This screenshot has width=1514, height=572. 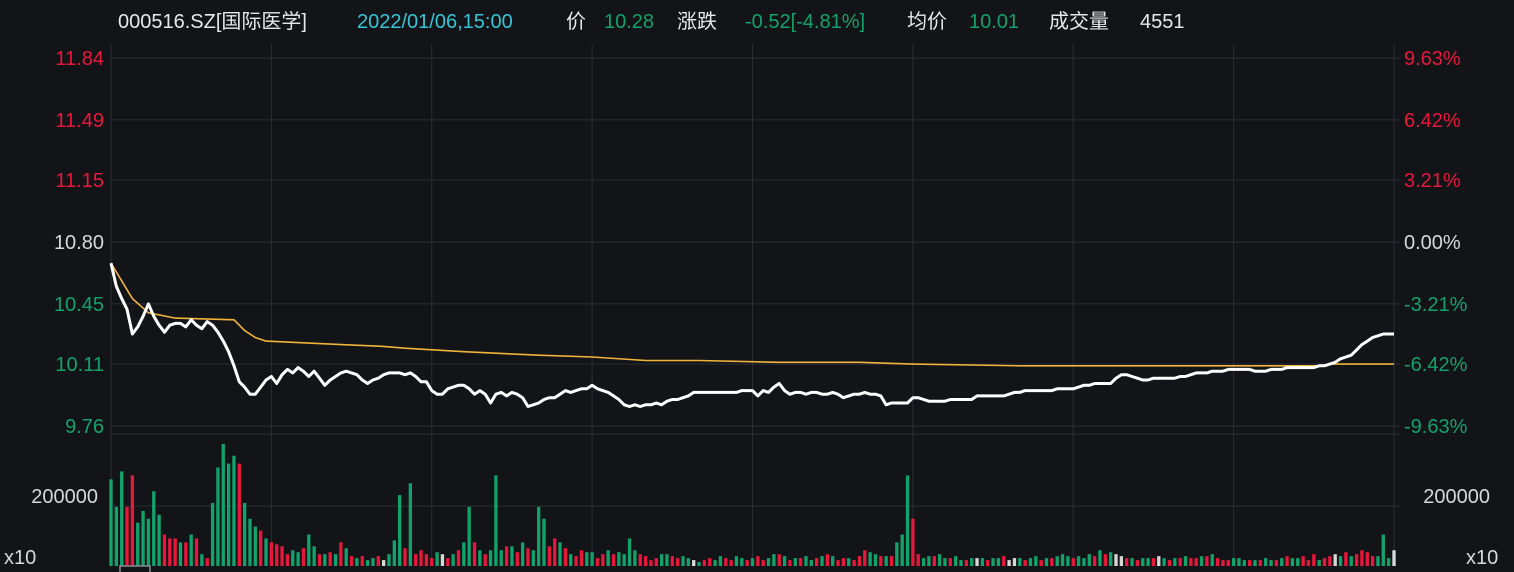 What do you see at coordinates (1436, 243) in the screenshot?
I see `percent-axis-right: 9.63% 6.42% 3.21% 0.00% -3.21% -6.42% -9.63%` at bounding box center [1436, 243].